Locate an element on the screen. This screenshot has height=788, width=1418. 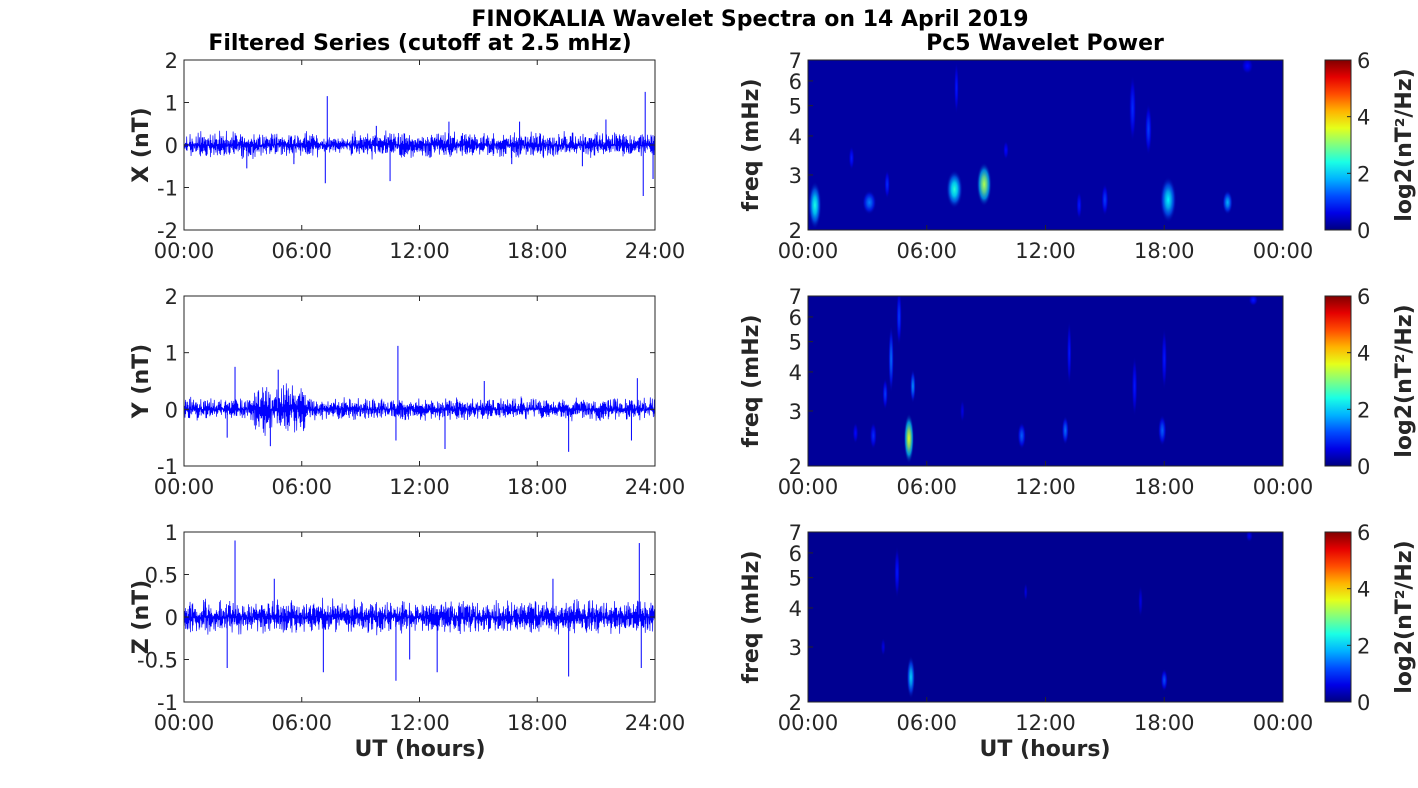
series-line-z is located at coordinates (419, 616).